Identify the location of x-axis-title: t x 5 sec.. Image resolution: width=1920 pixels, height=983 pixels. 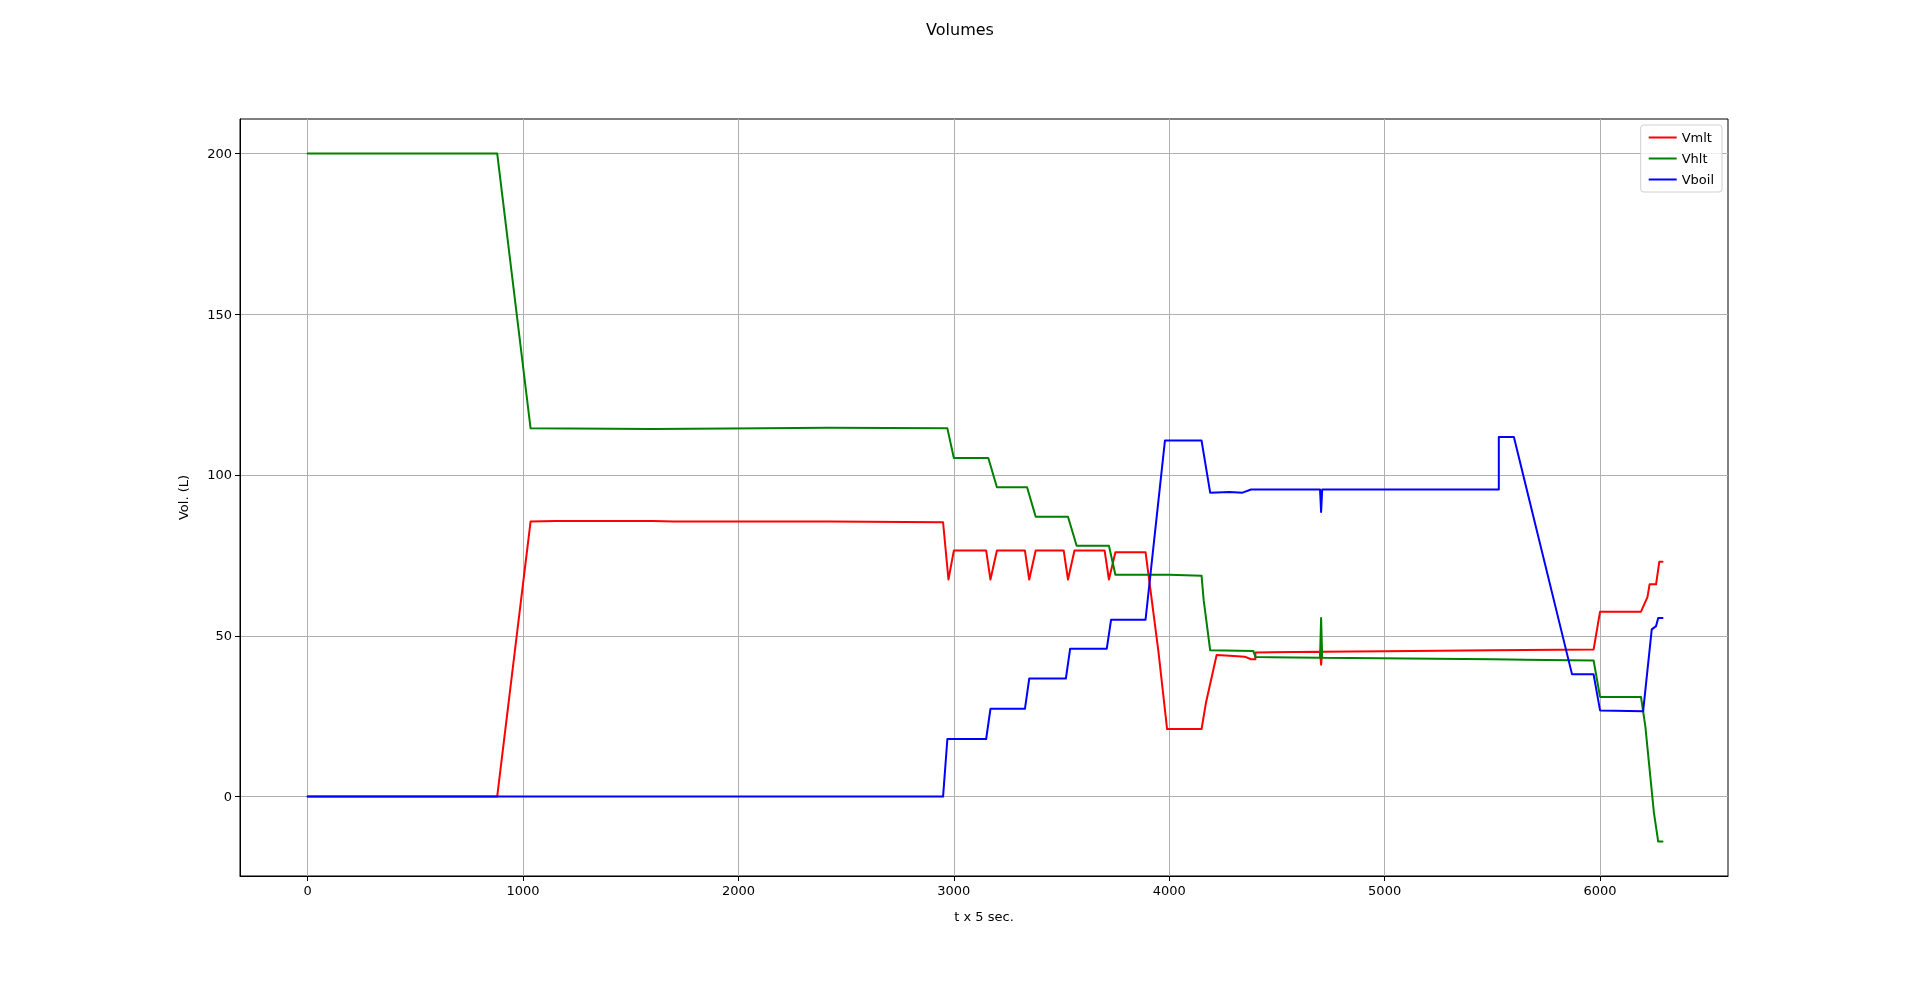
(984, 916).